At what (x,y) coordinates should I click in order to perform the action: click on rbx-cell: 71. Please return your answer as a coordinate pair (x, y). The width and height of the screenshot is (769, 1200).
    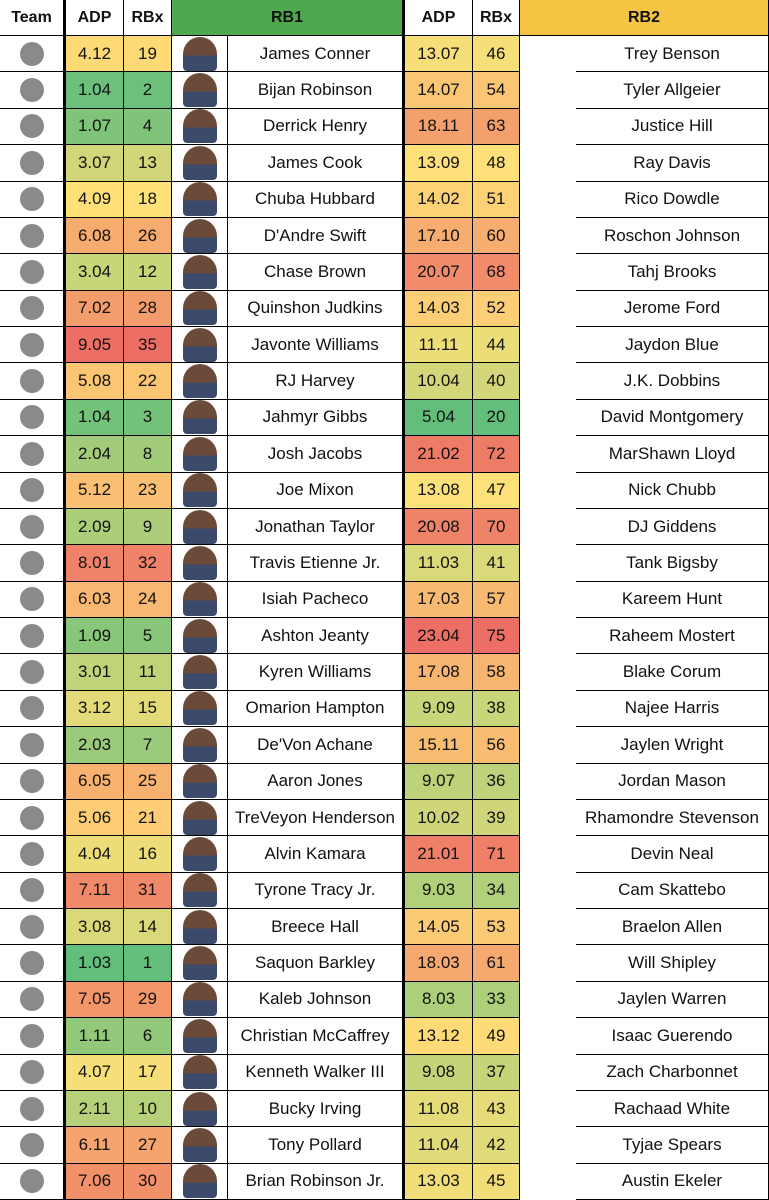
    Looking at the image, I should click on (496, 854).